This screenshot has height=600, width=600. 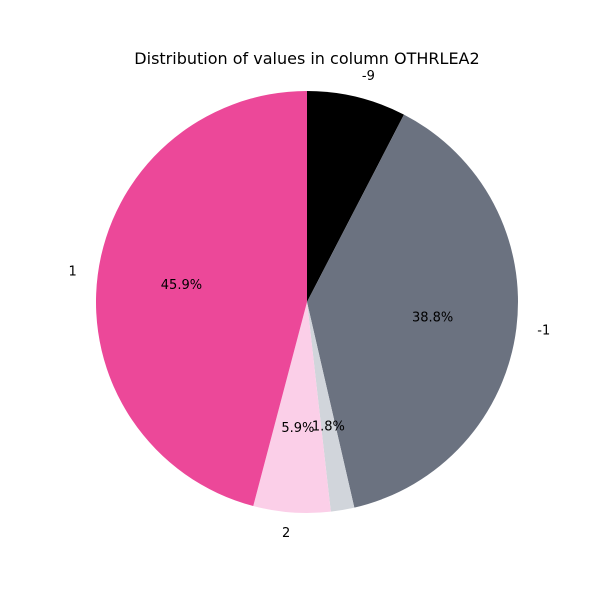 I want to click on slice-percentage-label: 5.9%, so click(x=297, y=428).